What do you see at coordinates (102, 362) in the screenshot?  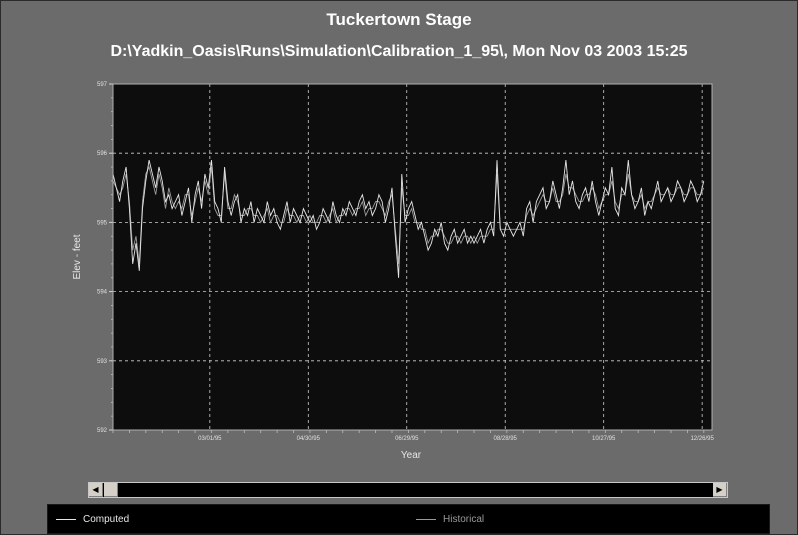 I see `y-tick-label: 593` at bounding box center [102, 362].